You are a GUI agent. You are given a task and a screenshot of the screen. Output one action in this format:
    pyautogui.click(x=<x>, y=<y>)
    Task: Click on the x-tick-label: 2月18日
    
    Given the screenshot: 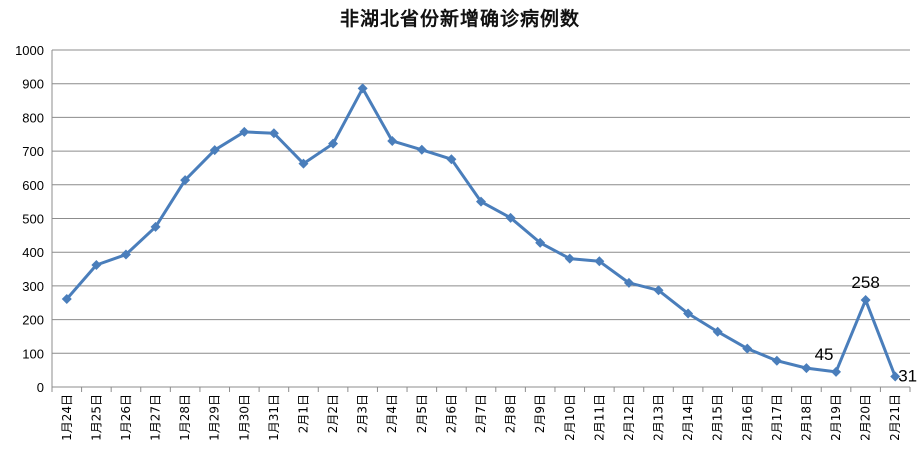 What is the action you would take?
    pyautogui.click(x=806, y=417)
    